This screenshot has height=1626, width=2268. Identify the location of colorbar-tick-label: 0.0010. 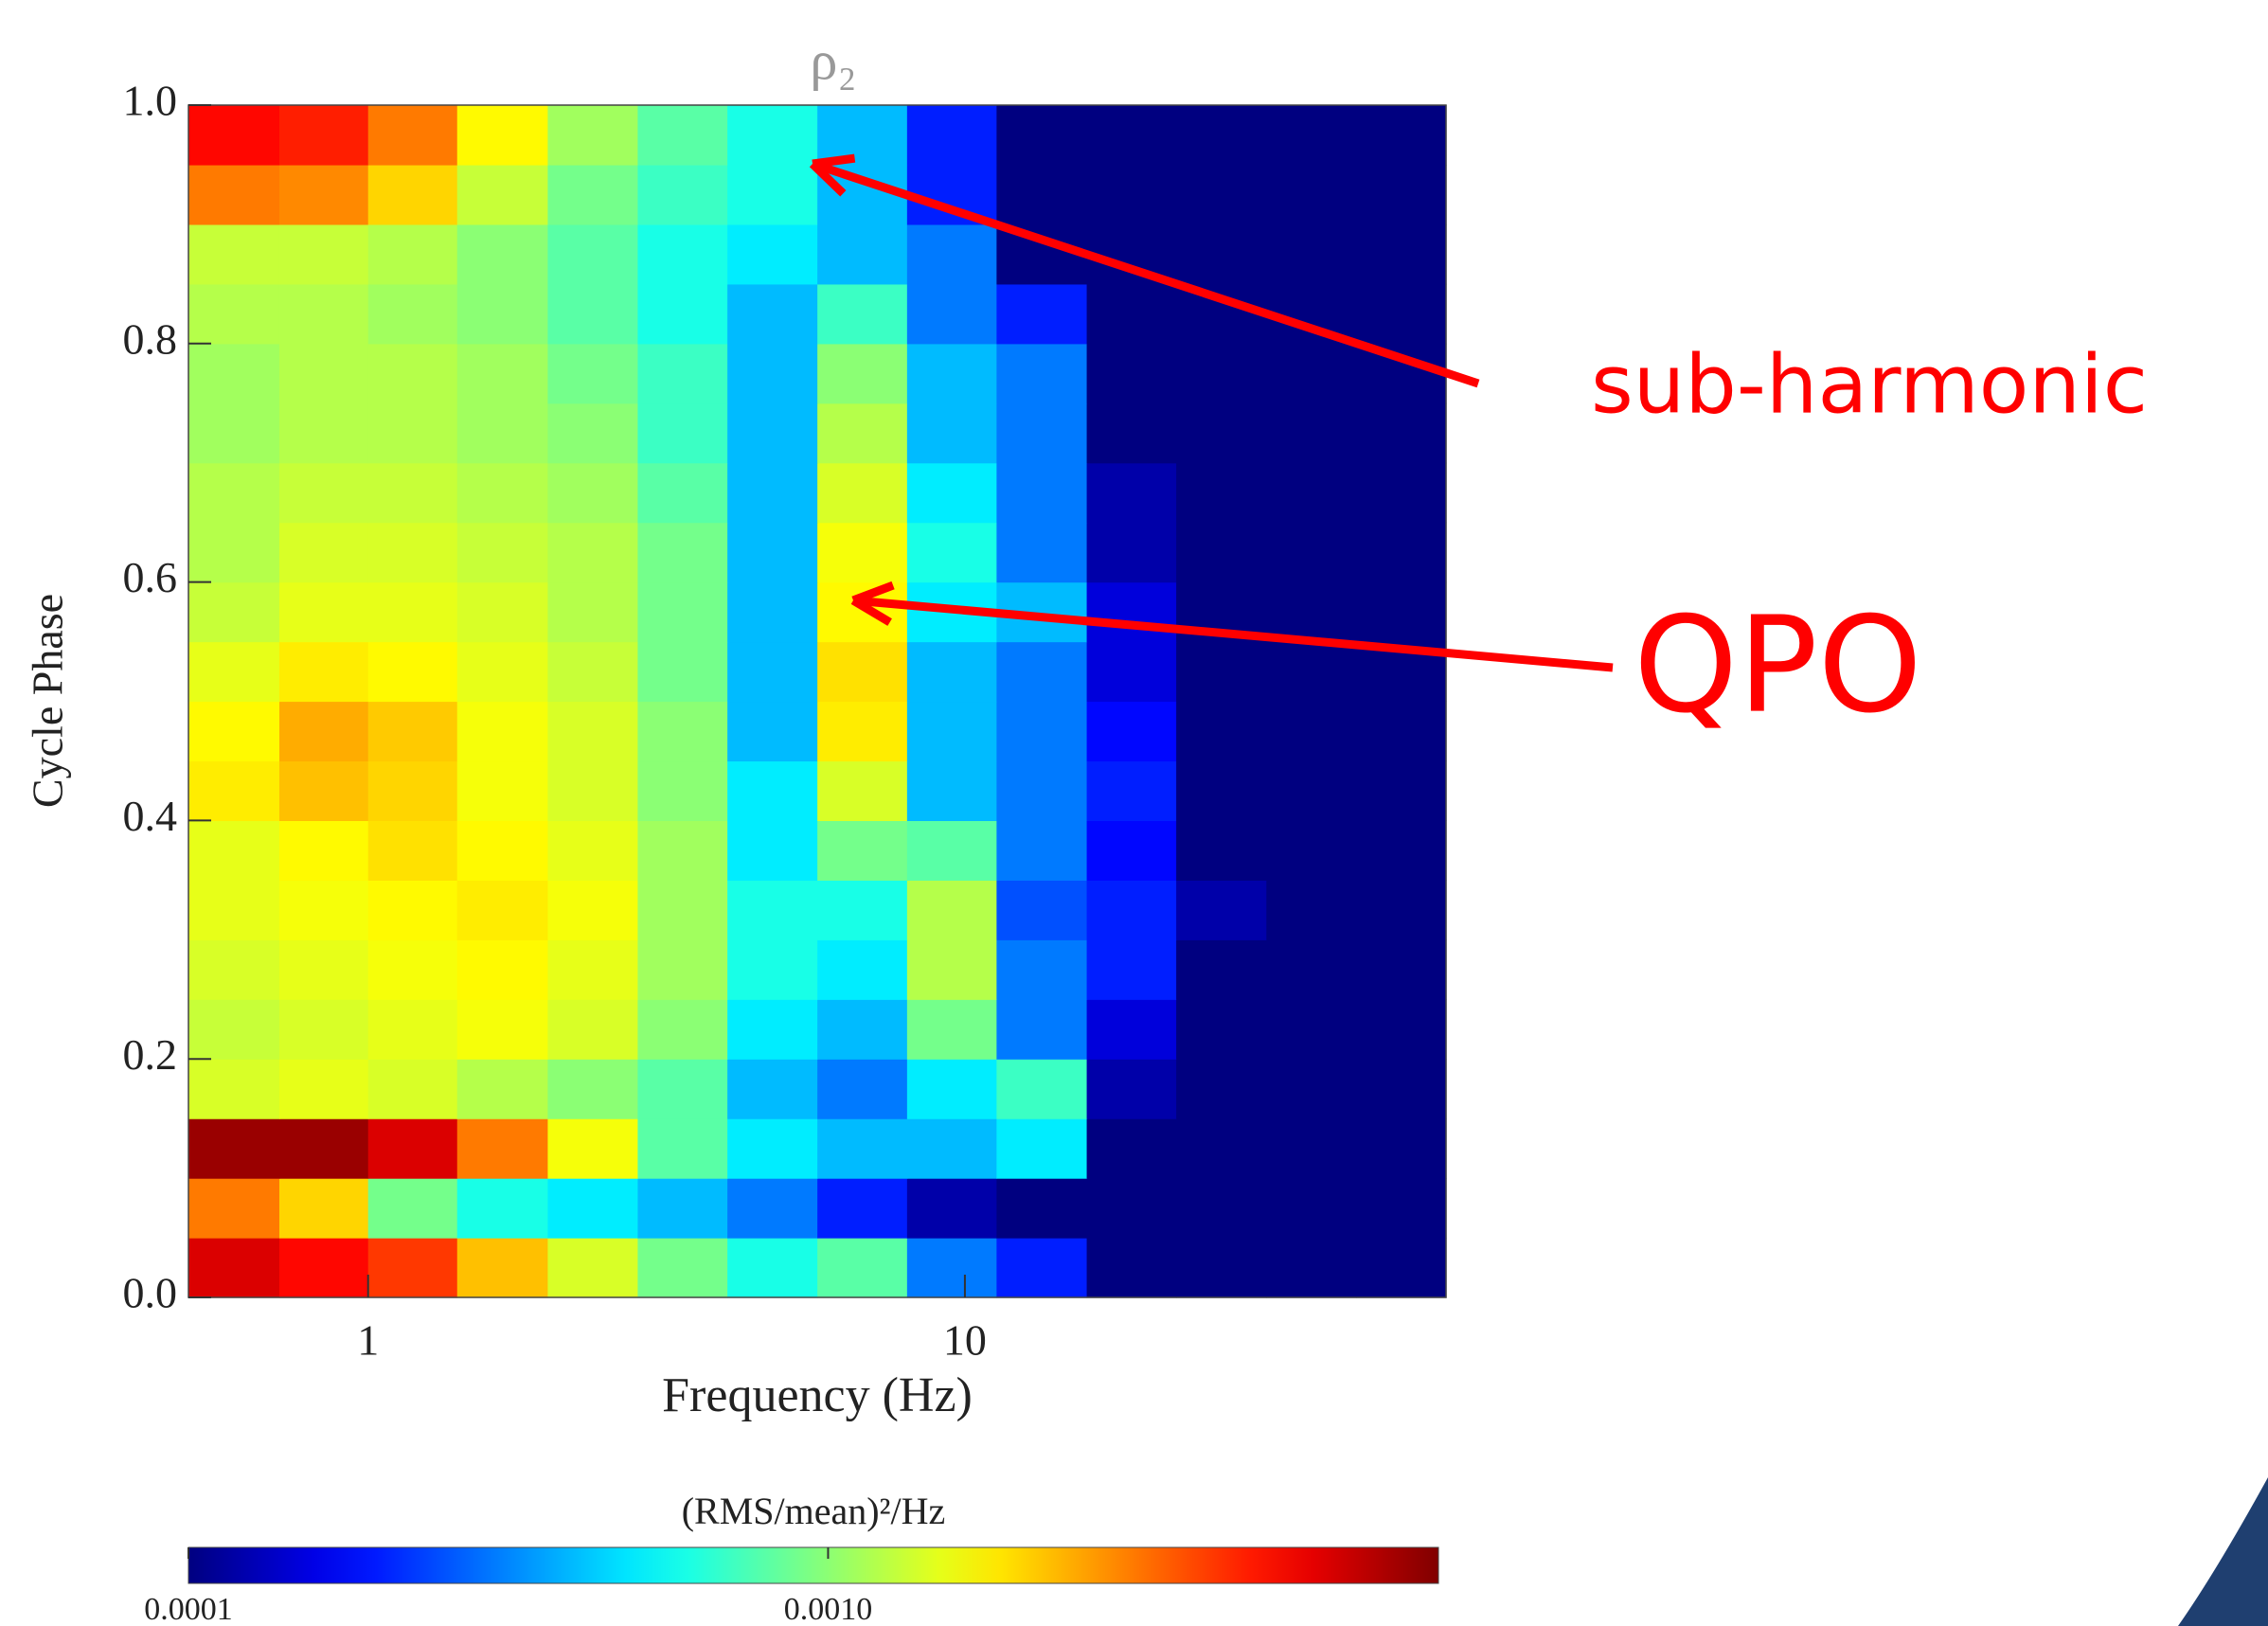
(828, 1609).